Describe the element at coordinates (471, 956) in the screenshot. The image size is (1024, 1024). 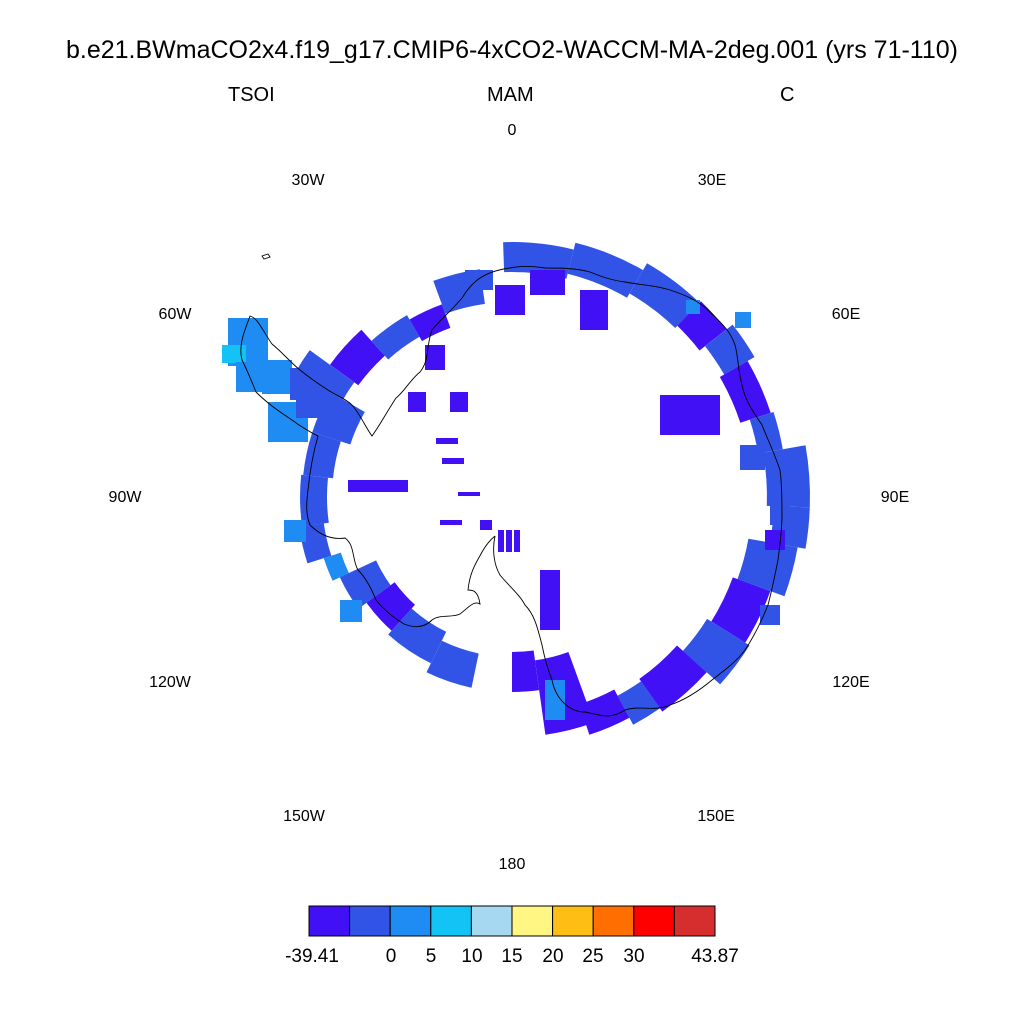
I see `colorbar-label: 10` at that location.